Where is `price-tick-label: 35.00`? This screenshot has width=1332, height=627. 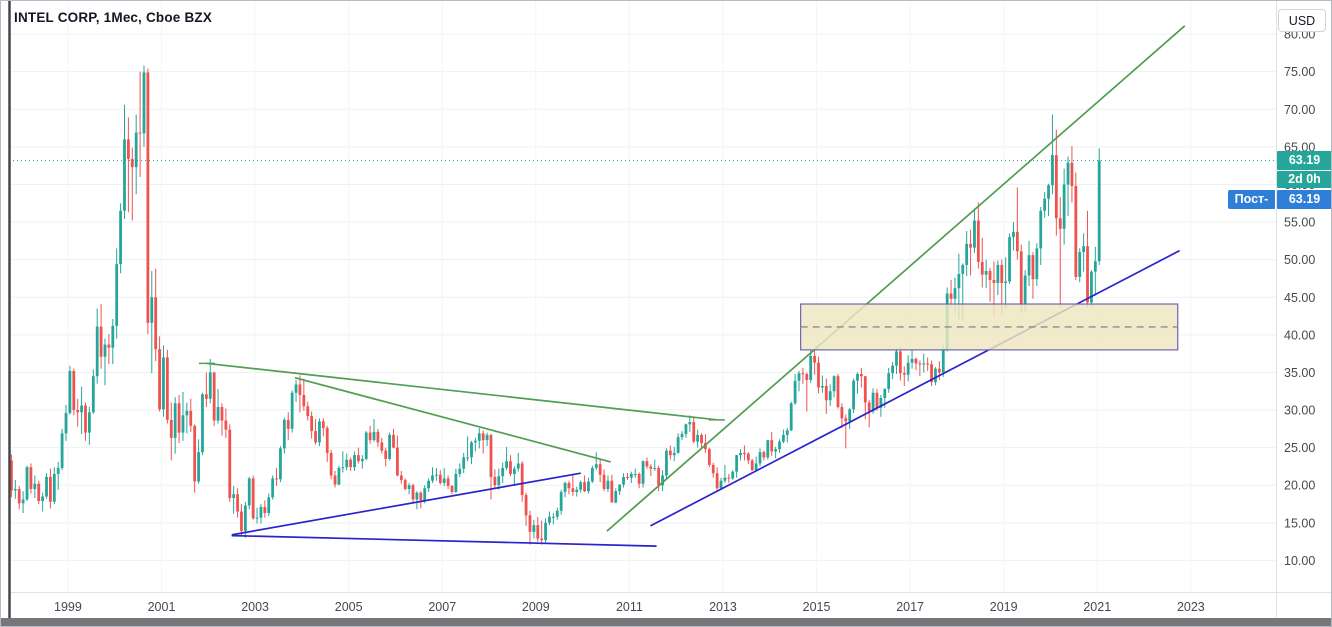 price-tick-label: 35.00 is located at coordinates (1299, 373).